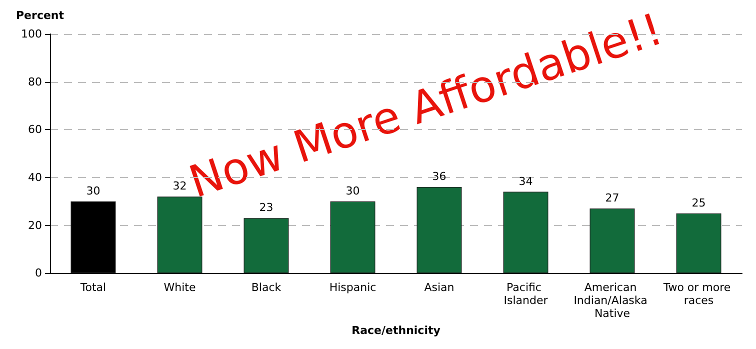  Describe the element at coordinates (439, 177) in the screenshot. I see `data-label: 36` at that location.